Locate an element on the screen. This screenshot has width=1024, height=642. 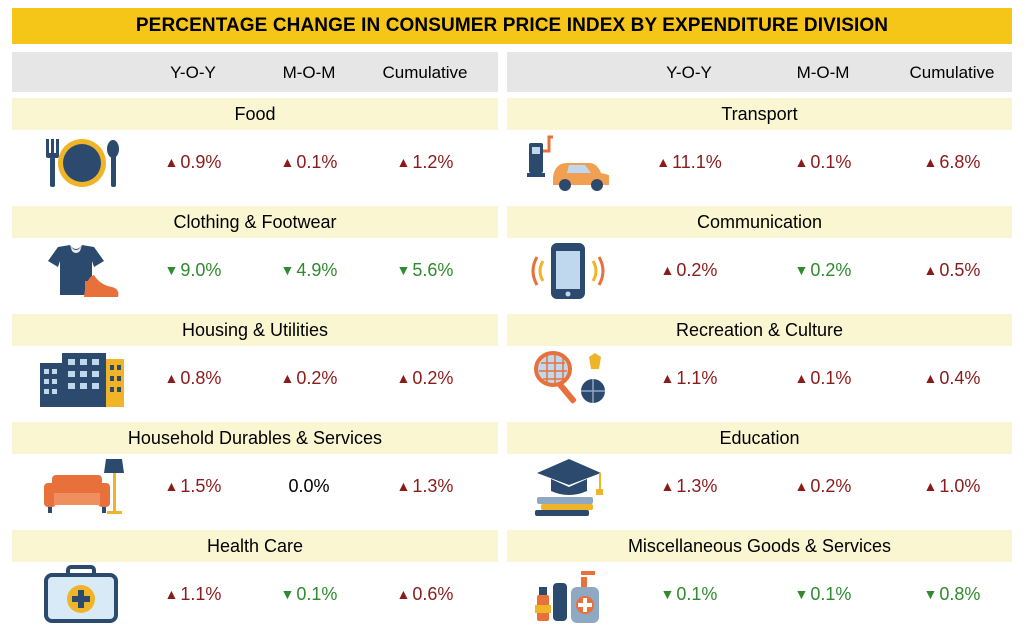
value-text: 11.1% is located at coordinates (697, 162).